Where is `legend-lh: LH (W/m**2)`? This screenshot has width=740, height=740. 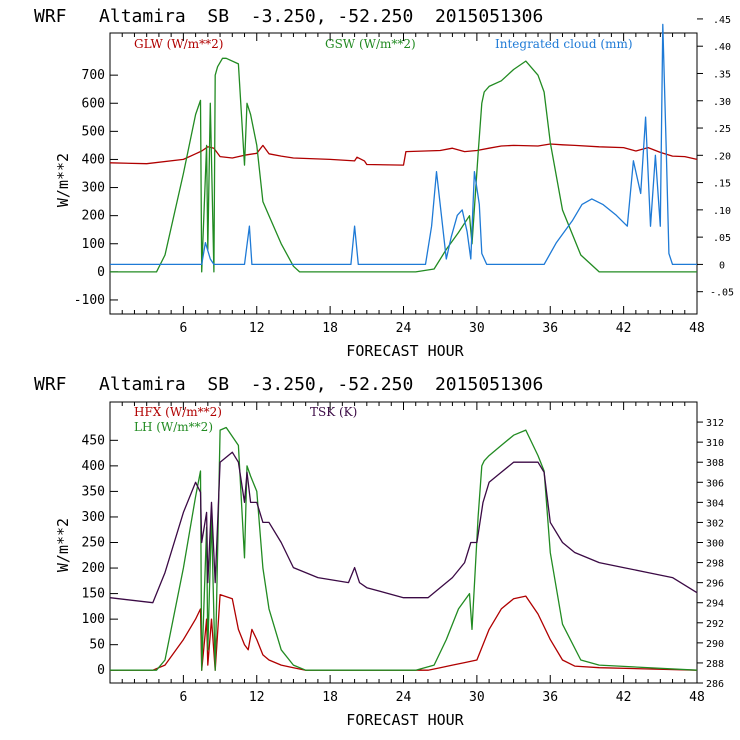 legend-lh: LH (W/m**2) is located at coordinates (173, 427).